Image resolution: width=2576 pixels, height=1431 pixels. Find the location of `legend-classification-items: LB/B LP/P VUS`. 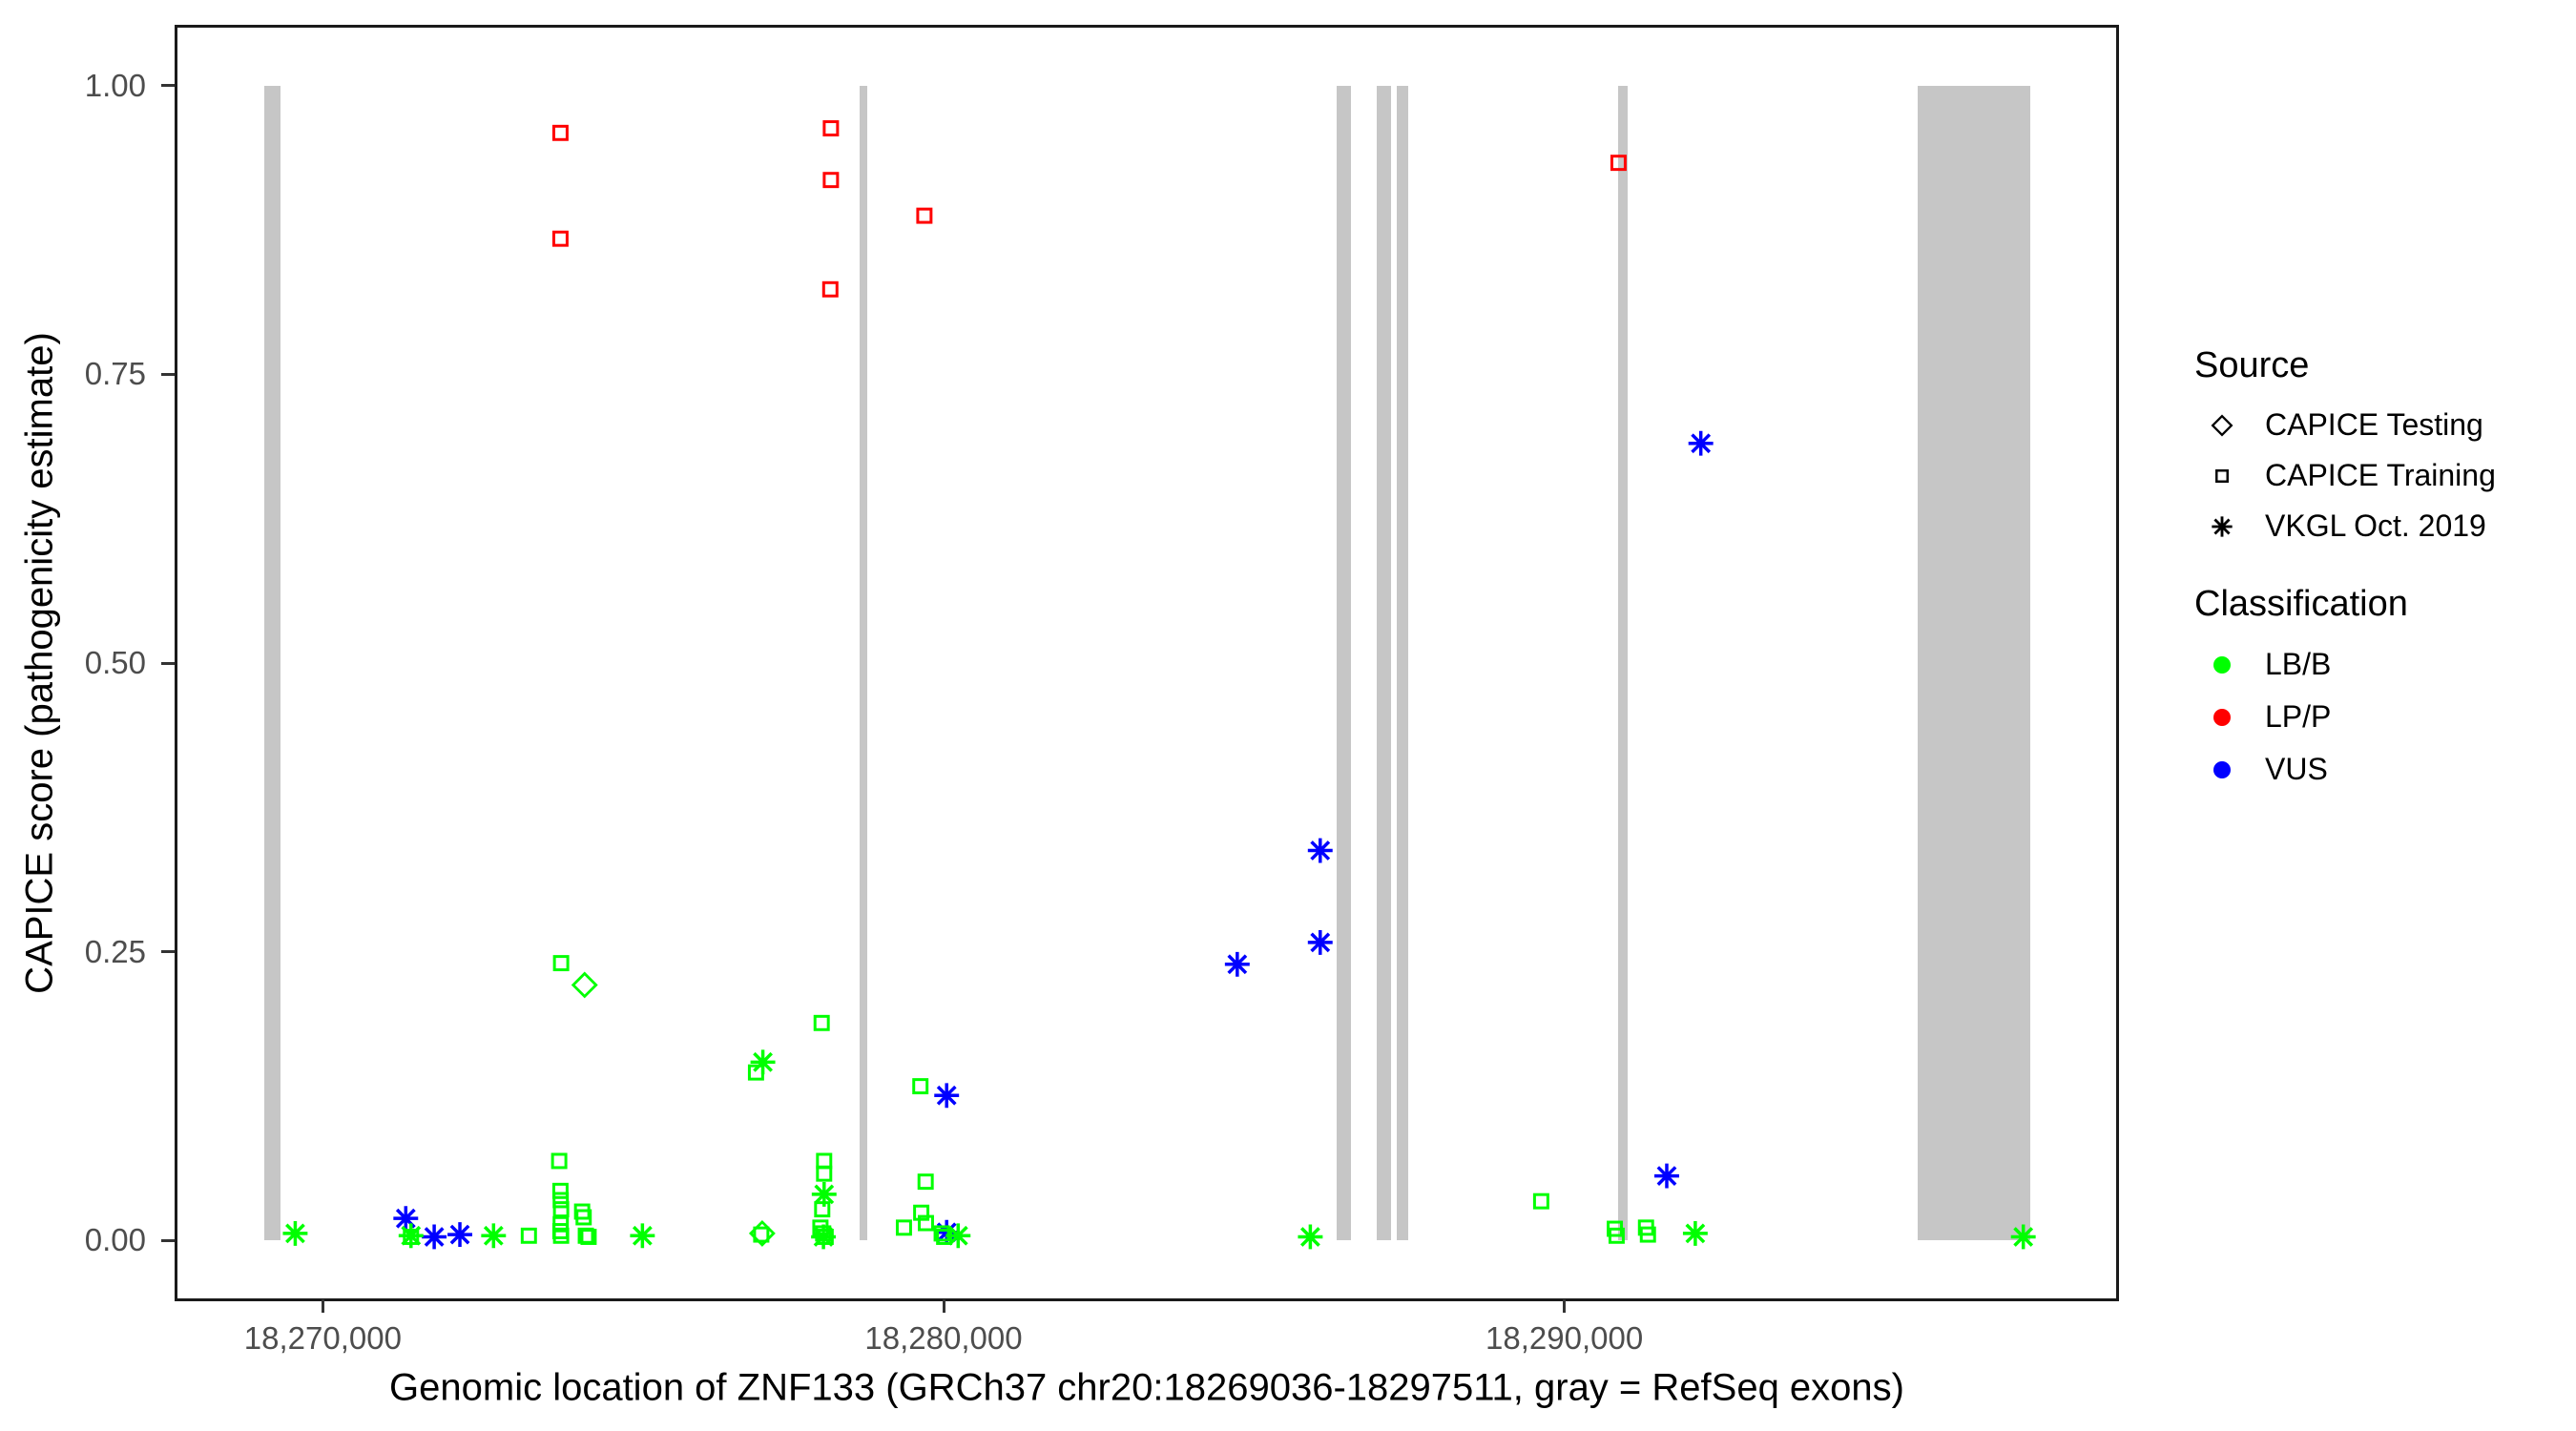

legend-classification-items: LB/B LP/P VUS is located at coordinates (2384, 717).